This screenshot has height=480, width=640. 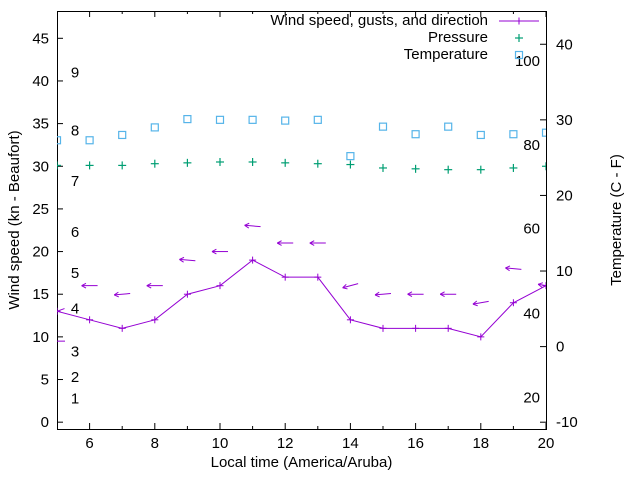 I want to click on fahrenheit-scale-label: 80, so click(x=531, y=145).